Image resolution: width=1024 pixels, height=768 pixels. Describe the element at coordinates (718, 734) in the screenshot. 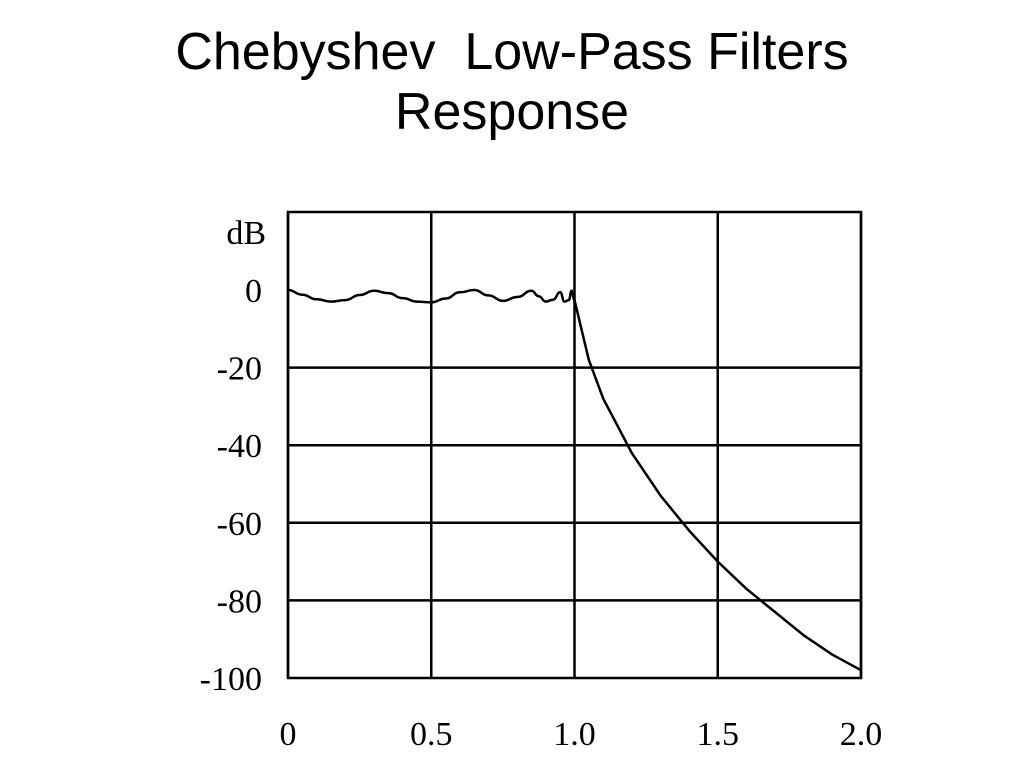

I see `x-tick-label: 1.5` at that location.